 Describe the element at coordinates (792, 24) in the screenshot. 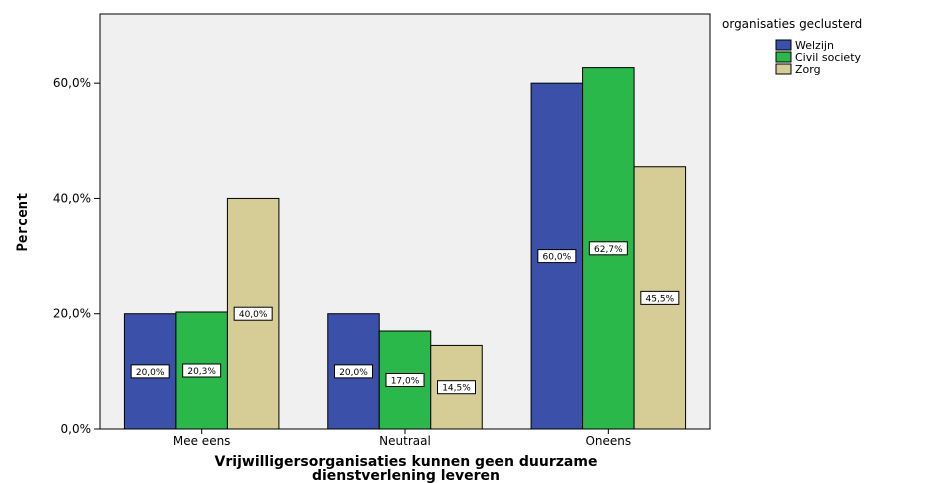

I see `legend-title: organisaties geclusterd` at that location.